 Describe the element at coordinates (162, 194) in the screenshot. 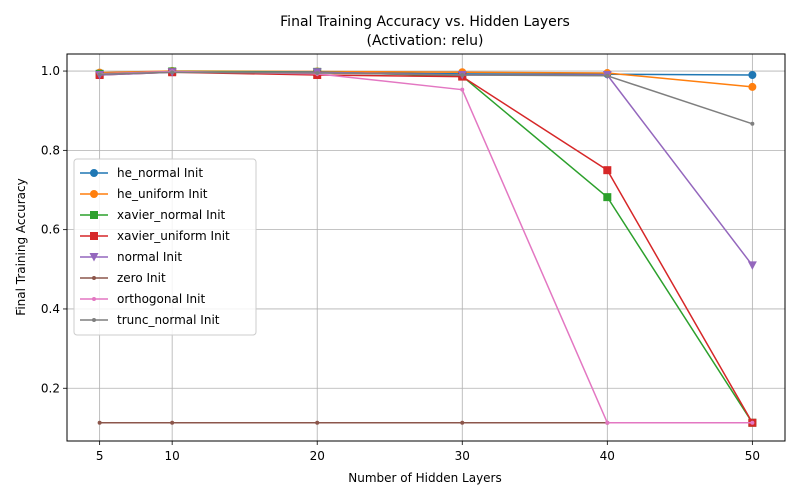

I see `legend-label: he_uniform Init` at that location.